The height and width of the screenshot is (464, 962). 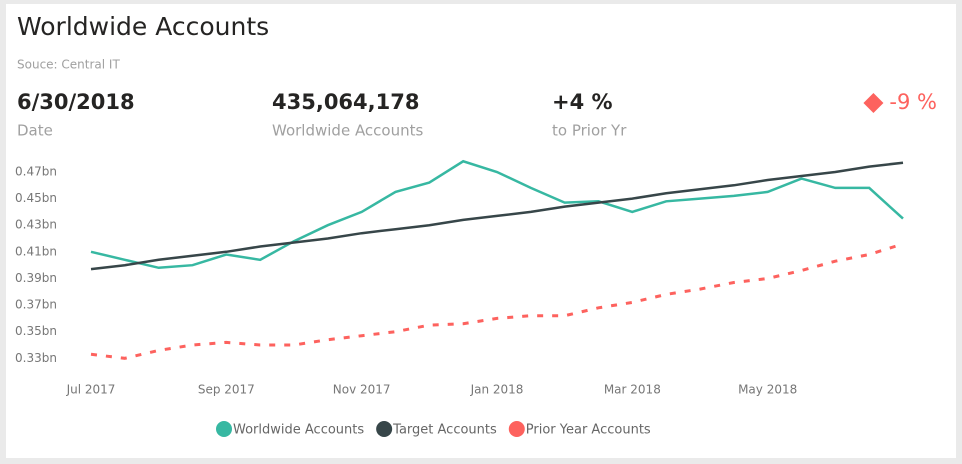 I want to click on kpi-value: 435,064,178, so click(x=345, y=102).